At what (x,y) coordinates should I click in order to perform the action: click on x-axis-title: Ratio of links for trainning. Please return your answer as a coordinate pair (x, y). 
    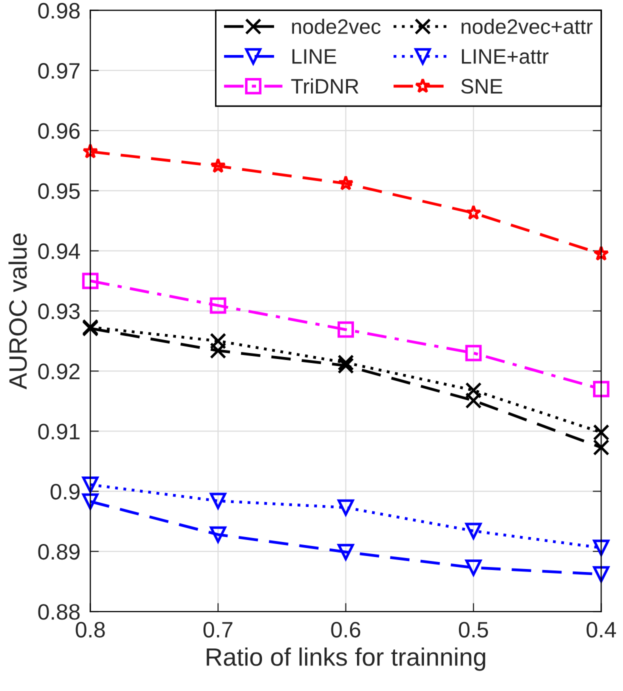
    Looking at the image, I should click on (346, 659).